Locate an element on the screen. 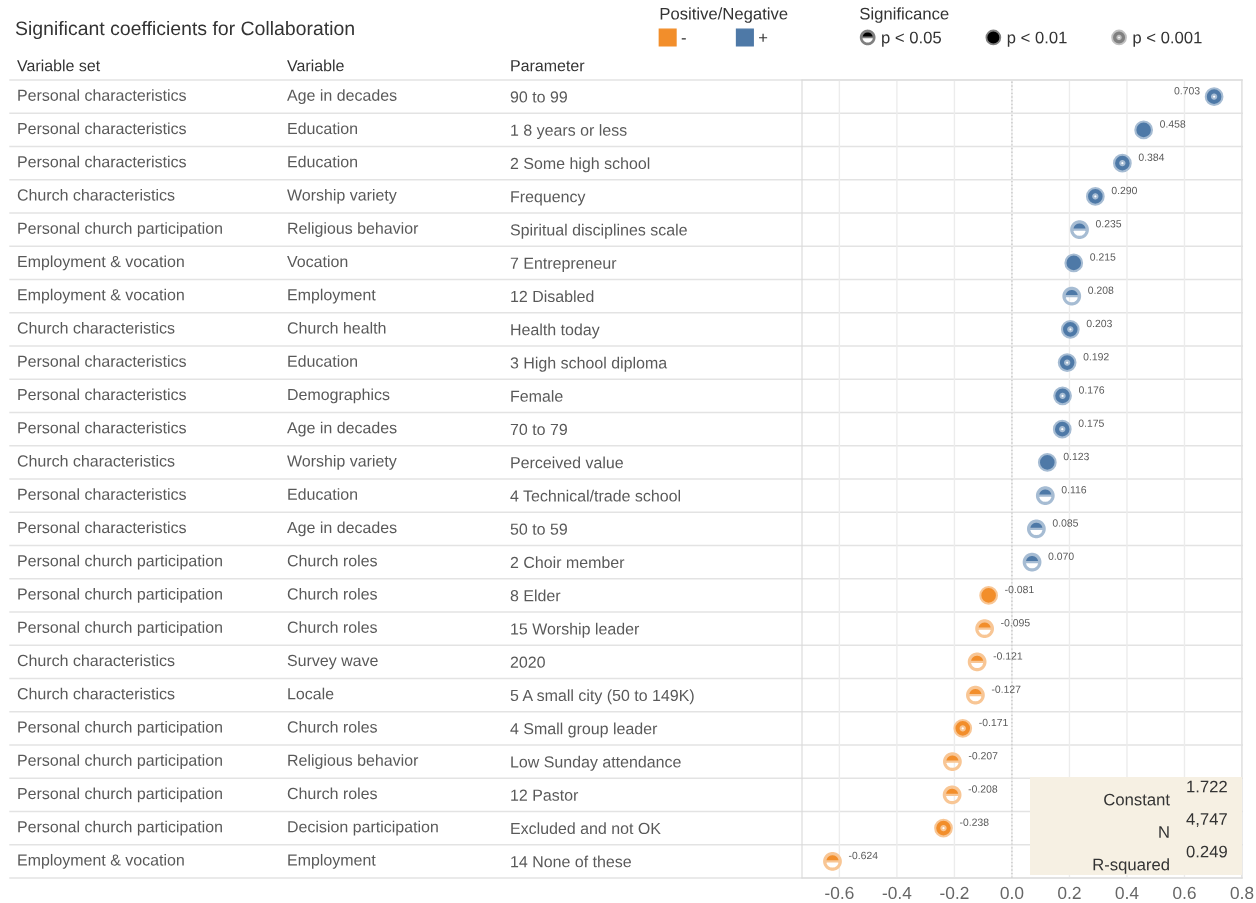 This screenshot has width=1256, height=903. data-label: 0.192 is located at coordinates (1096, 357).